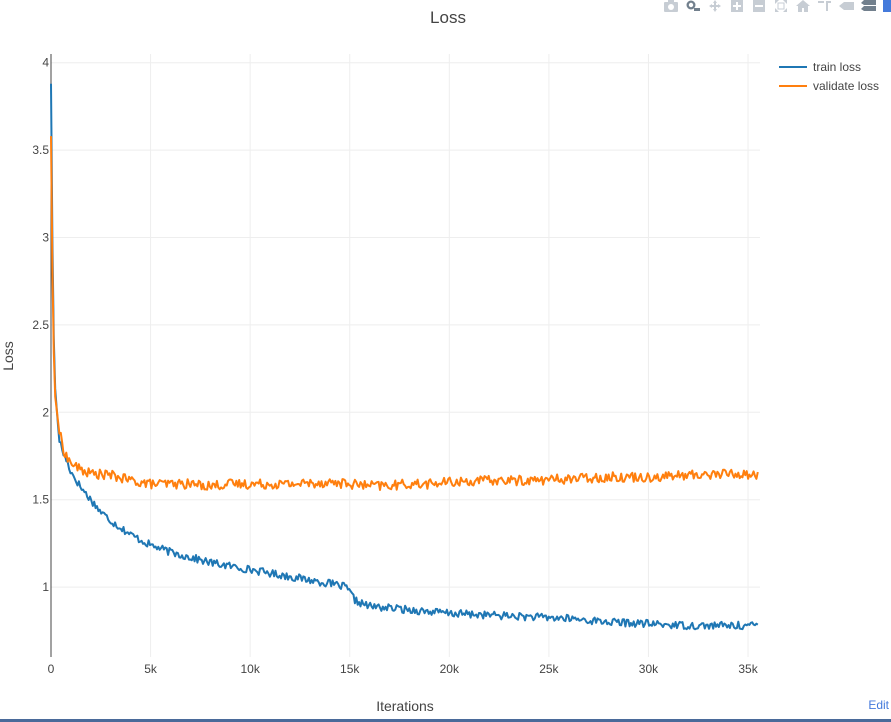  Describe the element at coordinates (448, 17) in the screenshot. I see `chart-title: Loss` at that location.